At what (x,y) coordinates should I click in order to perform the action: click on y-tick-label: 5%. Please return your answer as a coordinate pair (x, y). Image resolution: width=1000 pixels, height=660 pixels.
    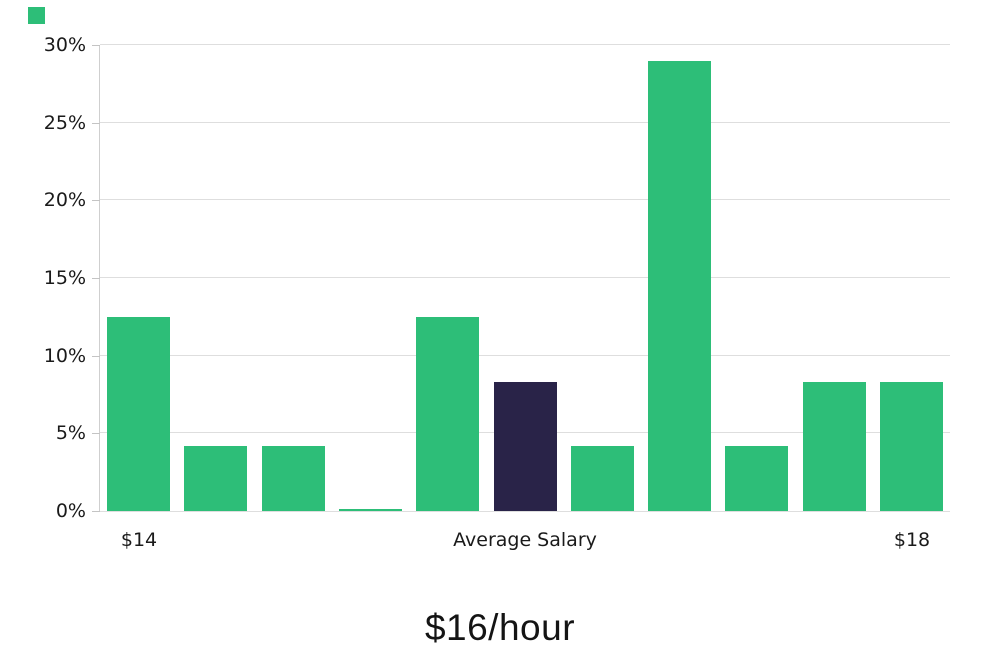
    Looking at the image, I should click on (70, 433).